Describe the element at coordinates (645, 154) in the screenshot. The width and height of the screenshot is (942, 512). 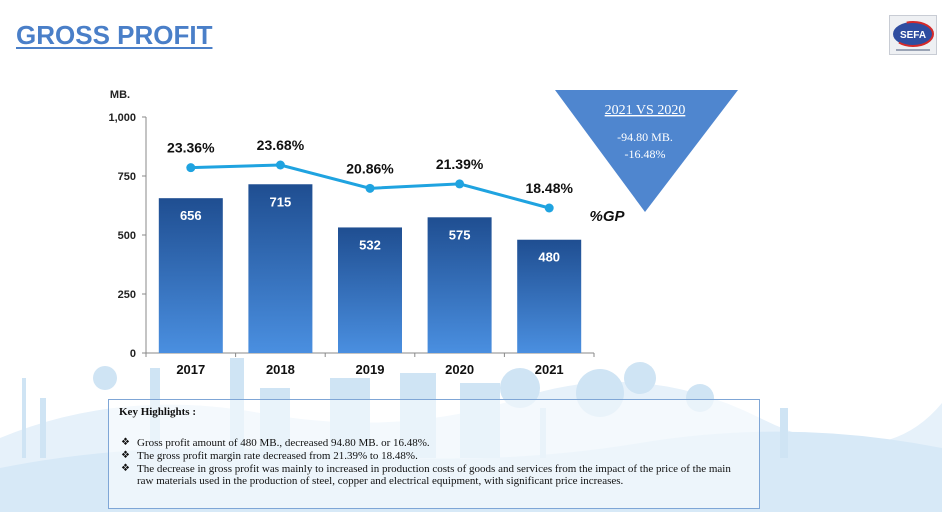
I see `comparison-percent: -16.48%` at that location.